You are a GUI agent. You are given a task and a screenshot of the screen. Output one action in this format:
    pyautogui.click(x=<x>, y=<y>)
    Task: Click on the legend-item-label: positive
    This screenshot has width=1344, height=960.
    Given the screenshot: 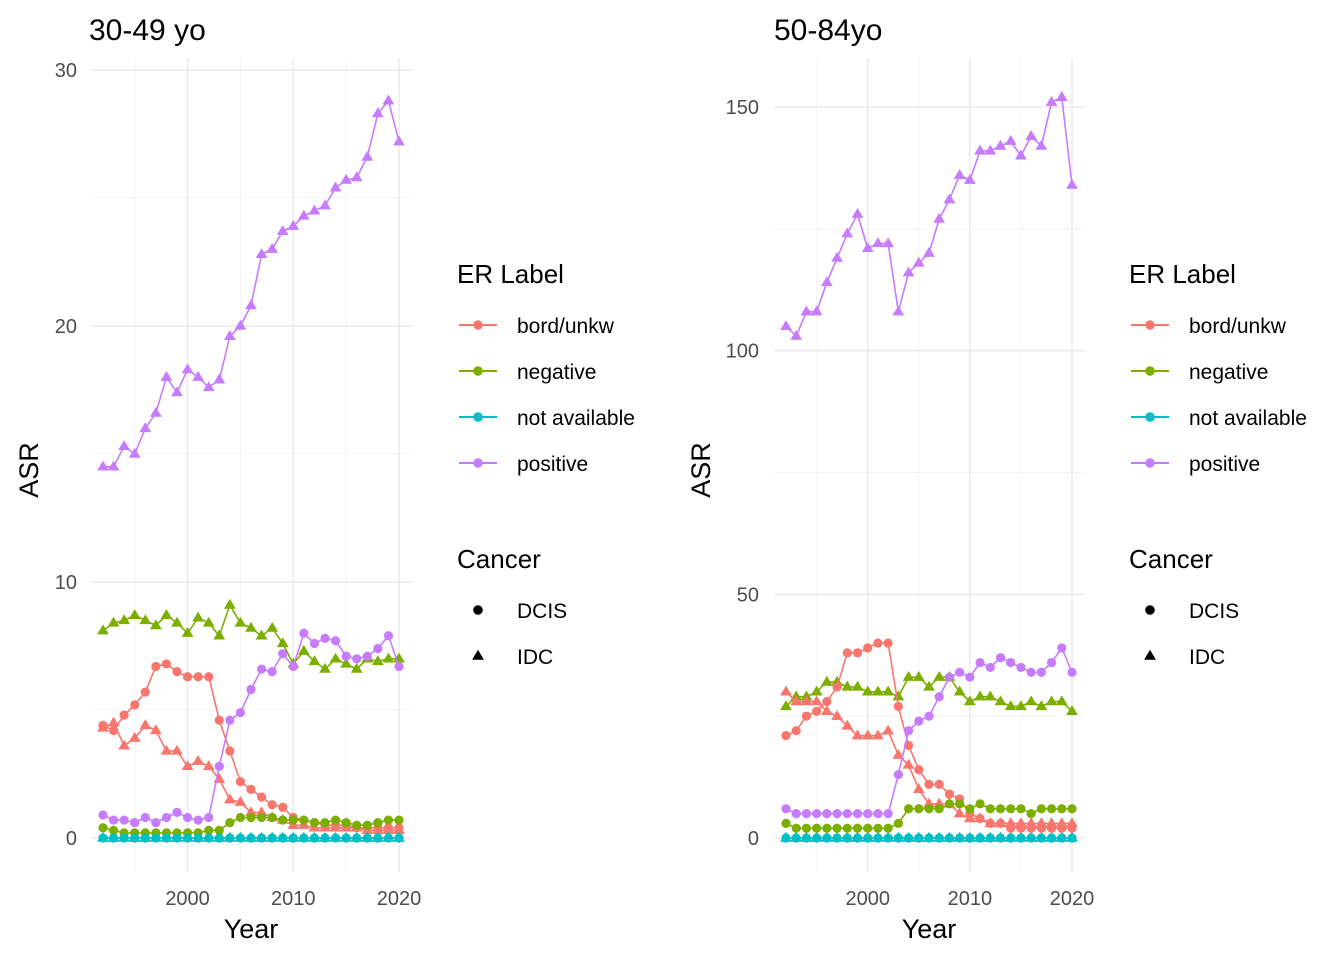 What is the action you would take?
    pyautogui.click(x=1224, y=464)
    